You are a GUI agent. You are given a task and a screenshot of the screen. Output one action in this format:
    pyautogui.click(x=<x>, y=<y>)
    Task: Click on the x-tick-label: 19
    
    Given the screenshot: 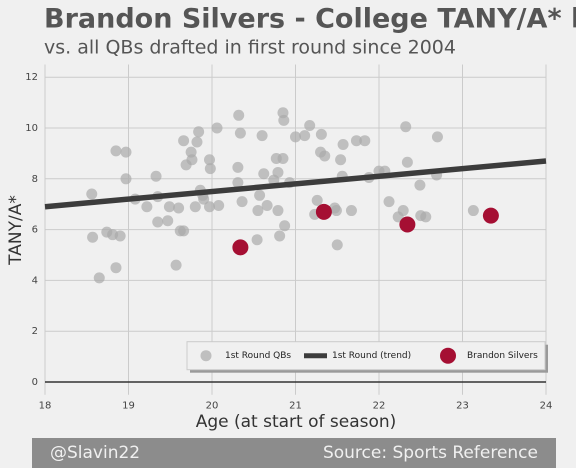 What is the action you would take?
    pyautogui.click(x=128, y=406)
    